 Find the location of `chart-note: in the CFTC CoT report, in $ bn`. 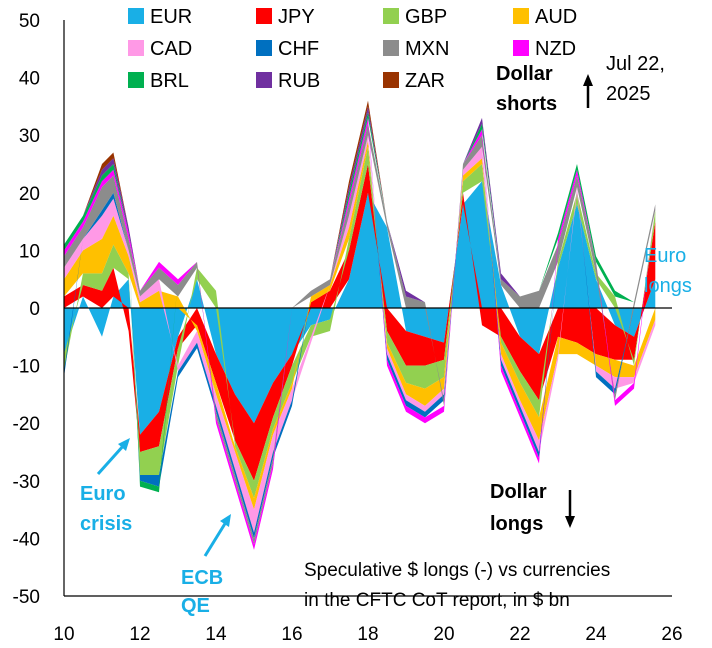

chart-note: in the CFTC CoT report, in $ bn is located at coordinates (437, 600).